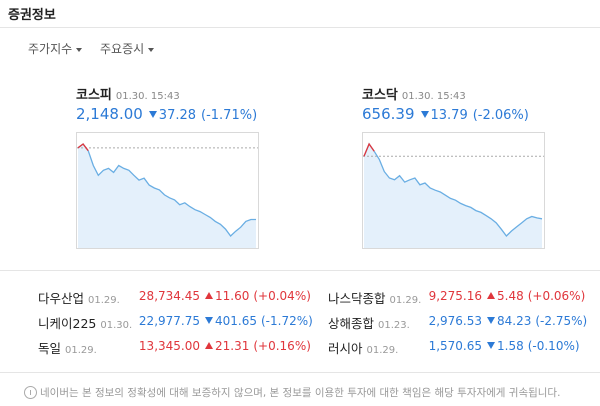 This screenshot has height=406, width=600. I want to click on index-quote: 656.39 13.79 (-2.06%), so click(445, 113).